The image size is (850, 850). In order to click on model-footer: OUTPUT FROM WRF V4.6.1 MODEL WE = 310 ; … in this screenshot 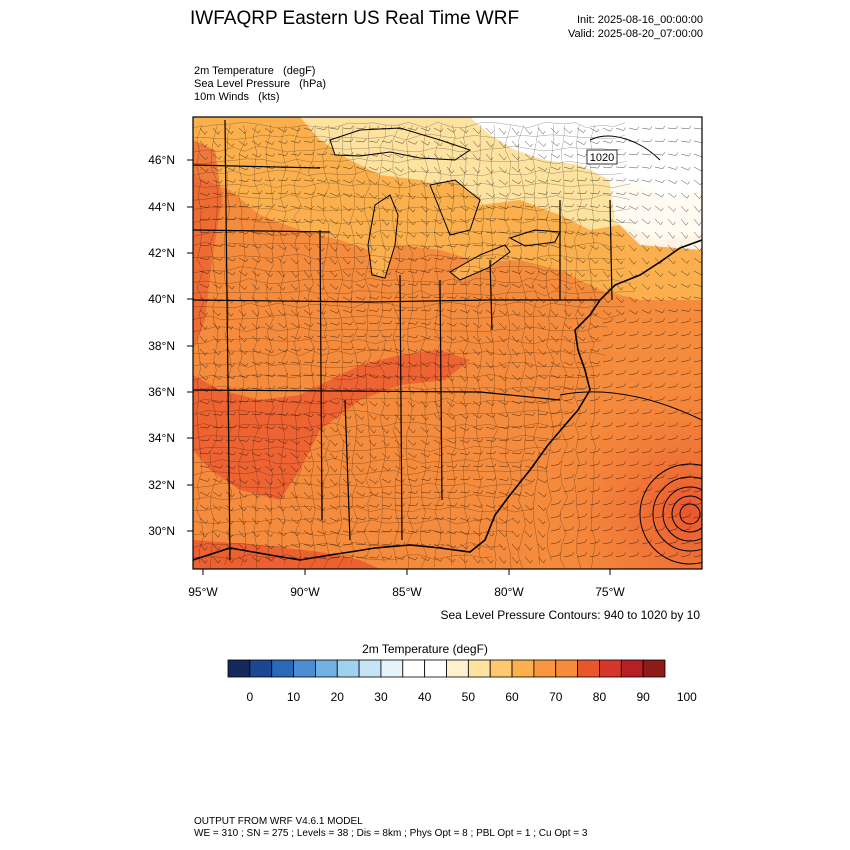, I will do `click(390, 828)`.